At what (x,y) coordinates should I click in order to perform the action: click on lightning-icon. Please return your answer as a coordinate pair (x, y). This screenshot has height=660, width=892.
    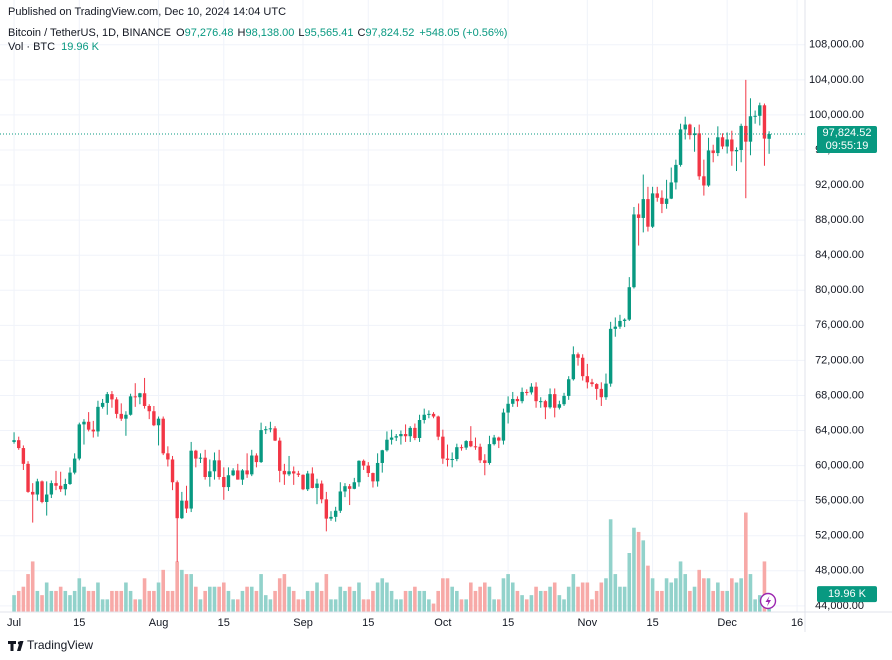
    Looking at the image, I should click on (768, 601).